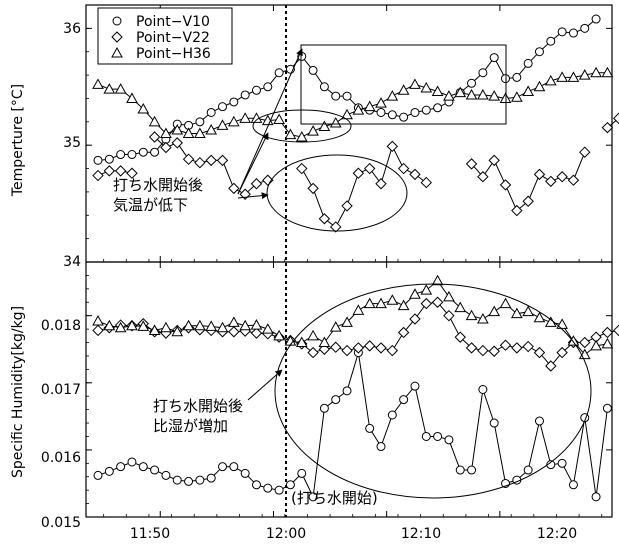 This screenshot has width=619, height=544. What do you see at coordinates (190, 426) in the screenshot?
I see `humidity-note-line2: 比湿が増加` at bounding box center [190, 426].